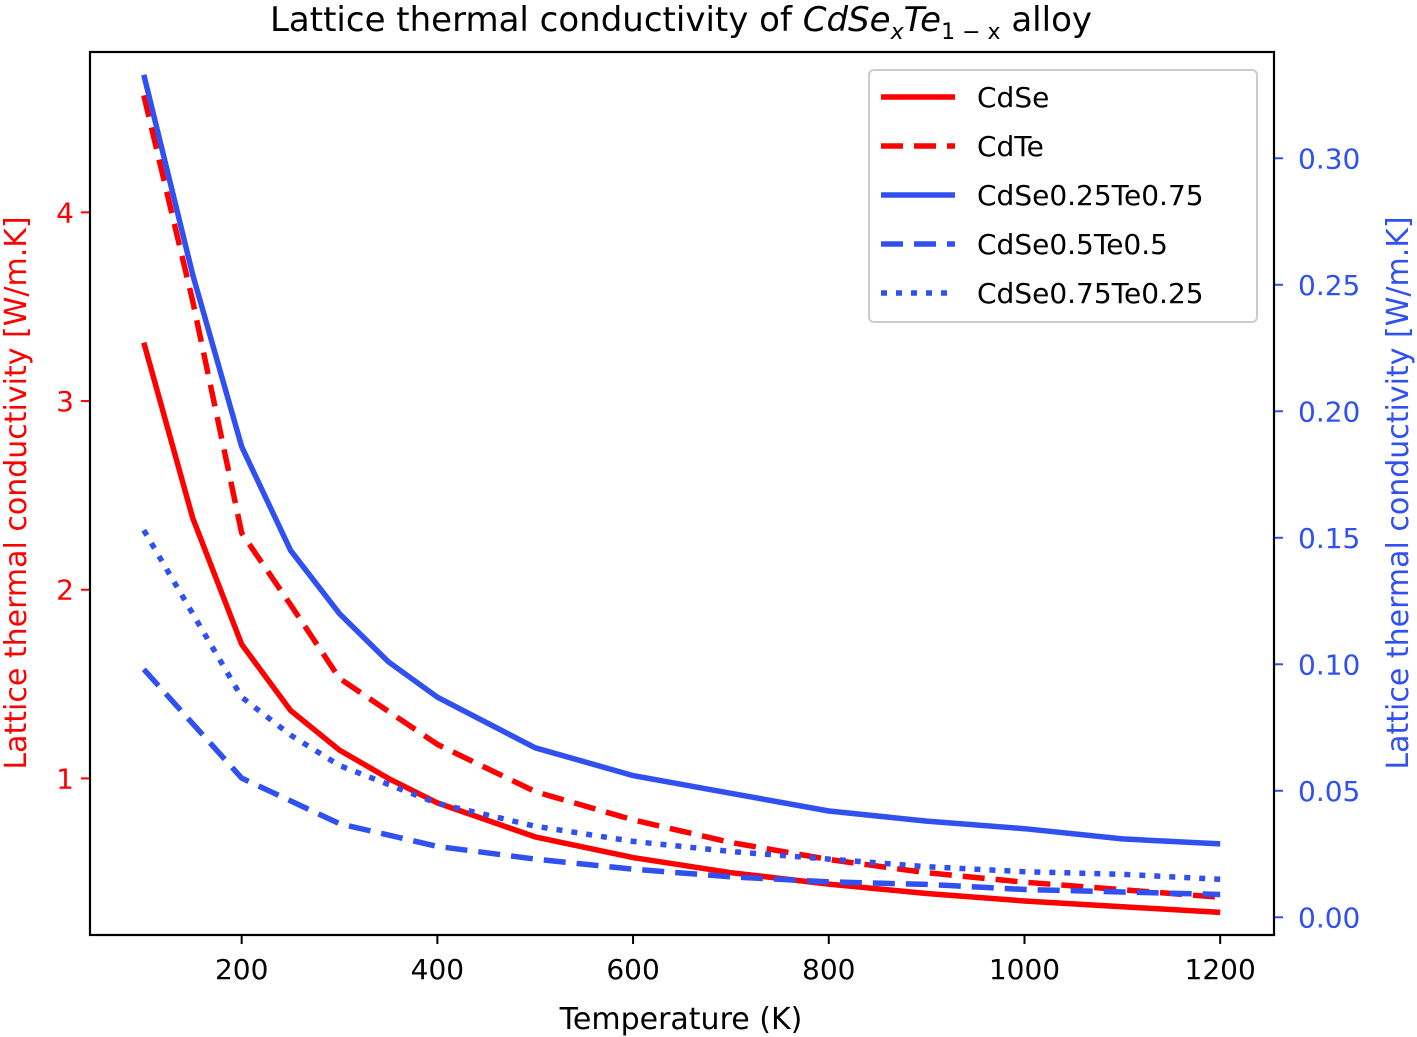 The height and width of the screenshot is (1037, 1417). Describe the element at coordinates (1090, 195) in the screenshot. I see `legend-label: CdSe0.25Te0.75` at that location.